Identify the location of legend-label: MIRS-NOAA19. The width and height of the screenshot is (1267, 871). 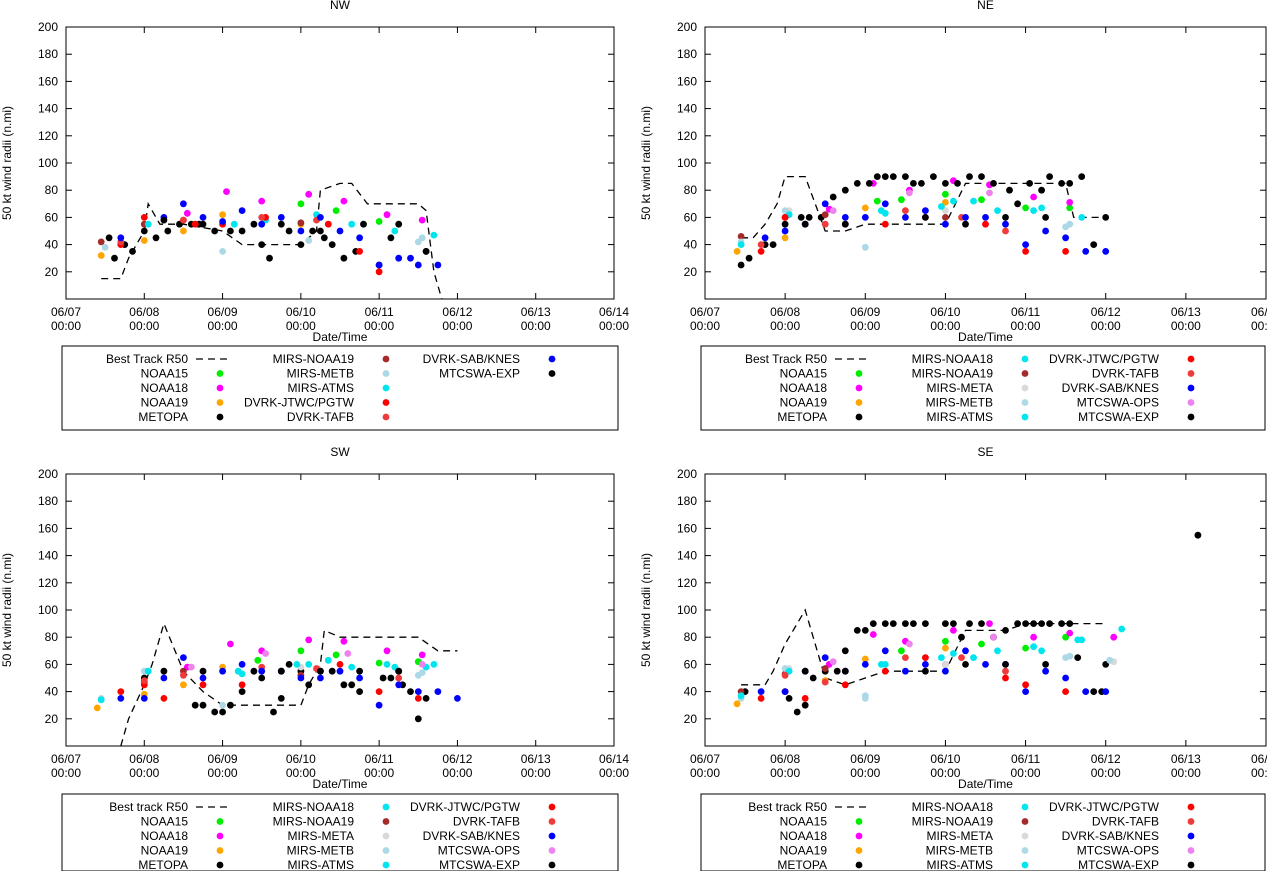
(953, 822).